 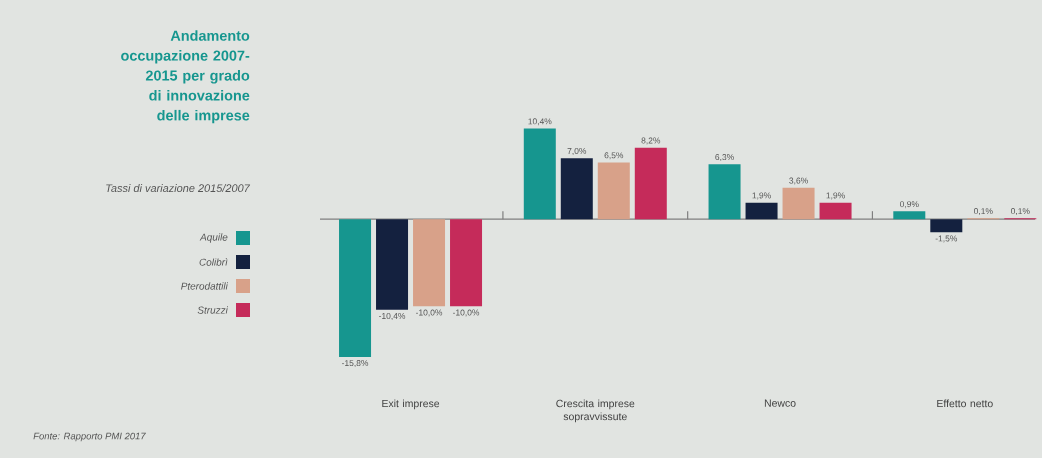 What do you see at coordinates (213, 310) in the screenshot?
I see `legend-label: Struzzi` at bounding box center [213, 310].